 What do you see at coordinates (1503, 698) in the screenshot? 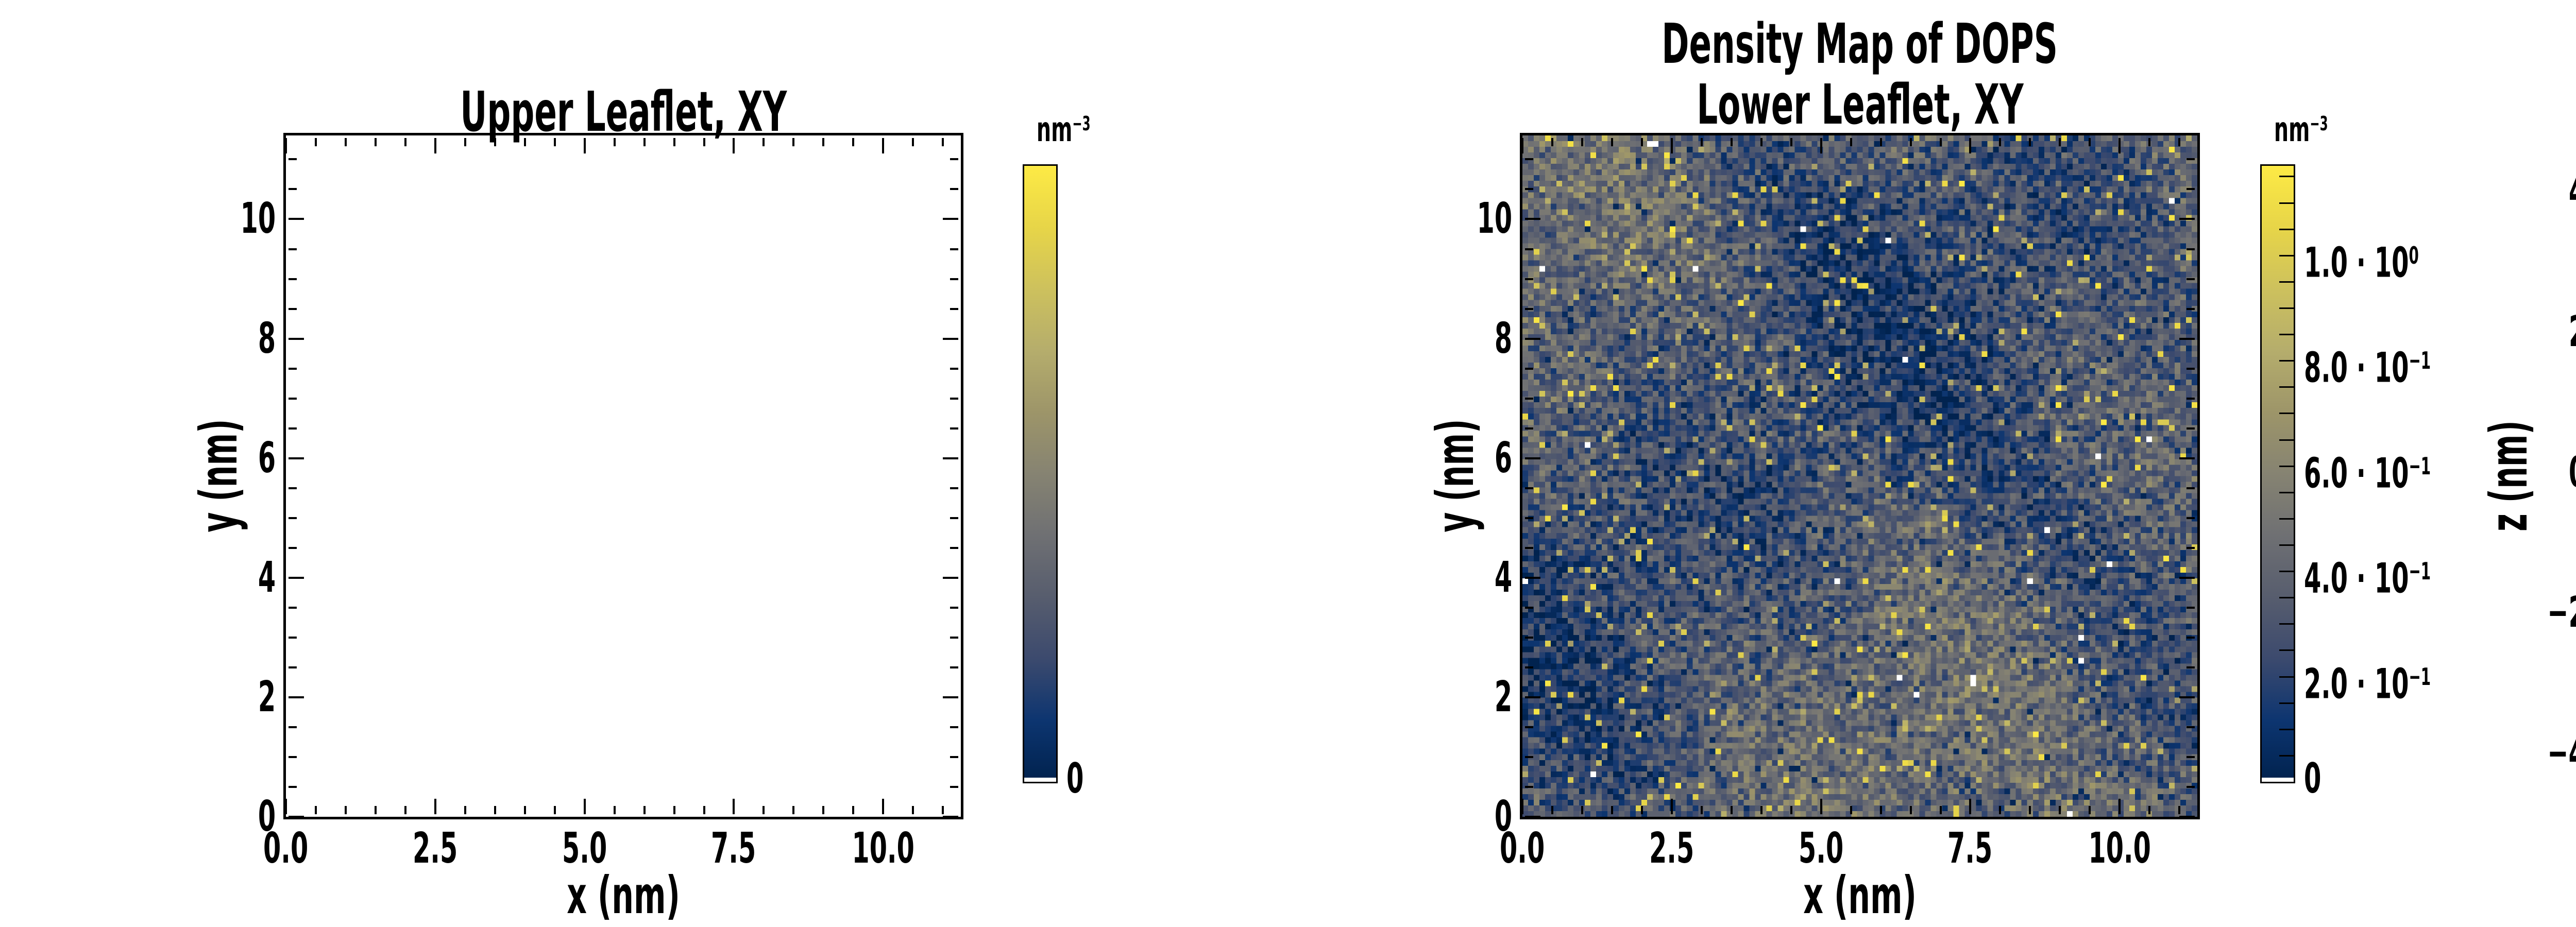
I see `y-tick-label: 2` at bounding box center [1503, 698].